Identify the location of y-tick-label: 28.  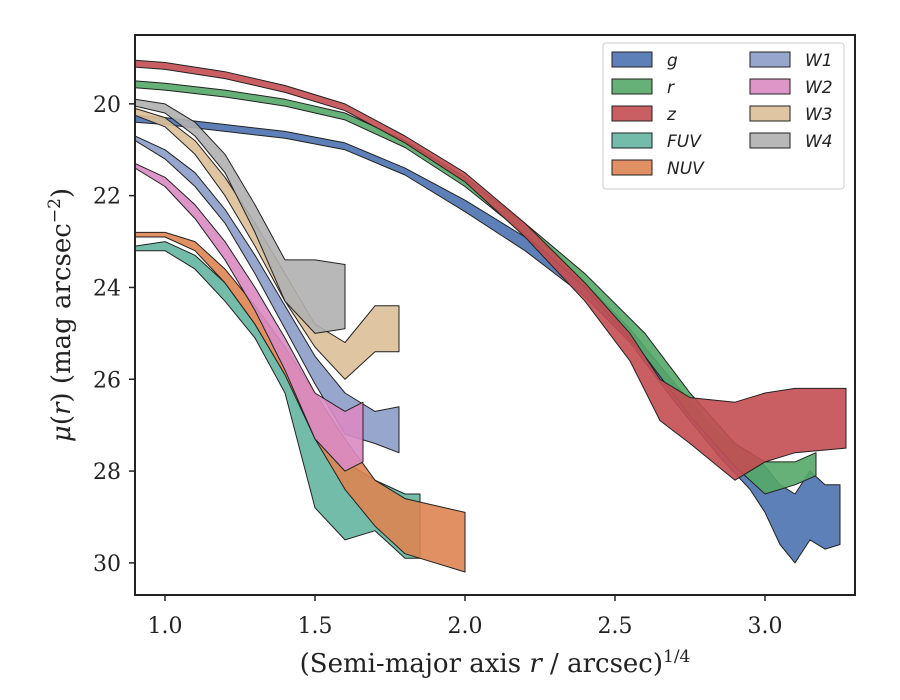
(107, 472).